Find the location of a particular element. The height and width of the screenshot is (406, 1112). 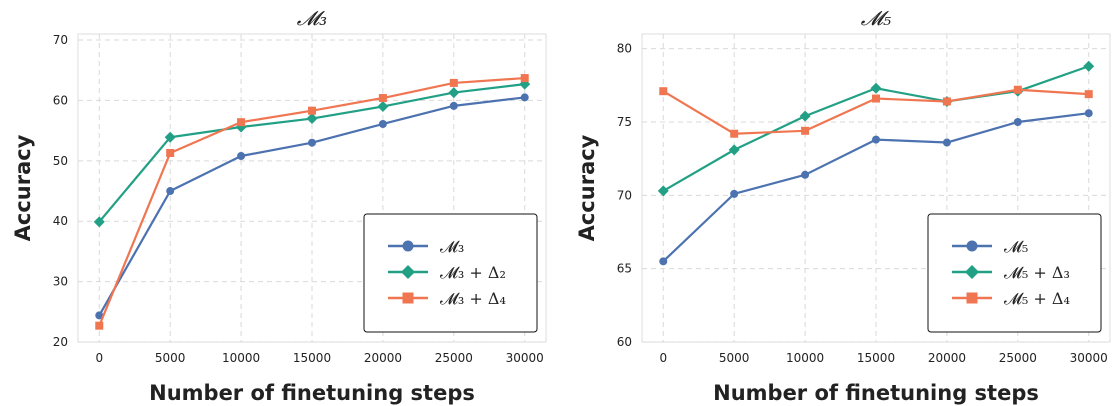

legend-entry-label: 𝓜₅ + Δ₃ is located at coordinates (1037, 272).